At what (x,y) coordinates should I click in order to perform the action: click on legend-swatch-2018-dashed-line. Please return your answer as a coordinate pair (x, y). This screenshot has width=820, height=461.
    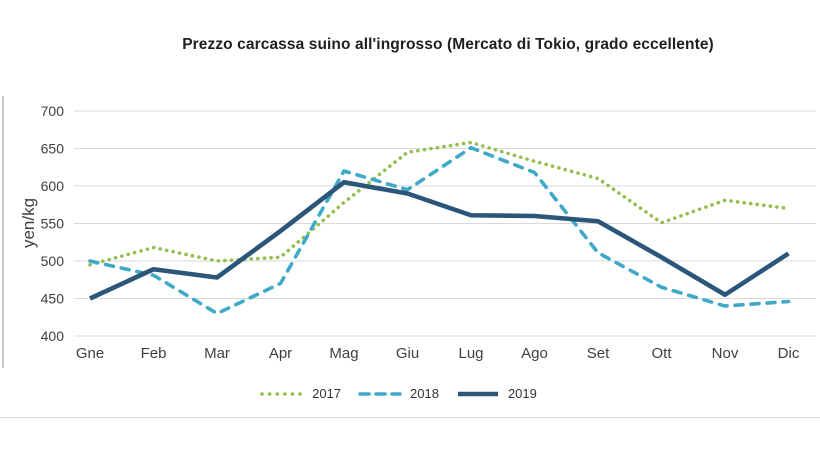
    Looking at the image, I should click on (380, 393).